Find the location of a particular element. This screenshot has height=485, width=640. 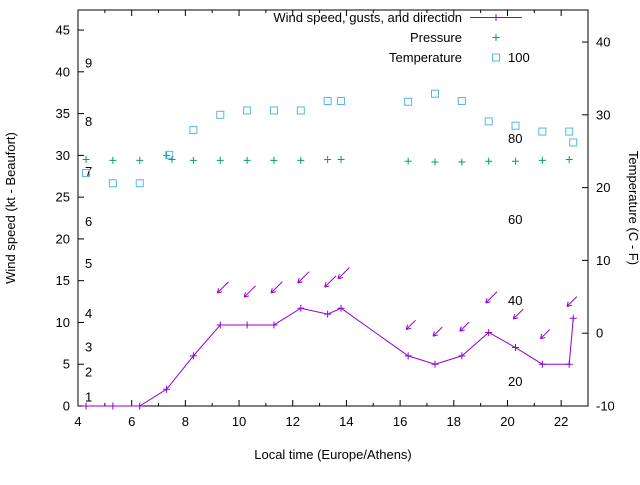

y-axis-right: -10 0 10 20 30 40 is located at coordinates (598, 224).